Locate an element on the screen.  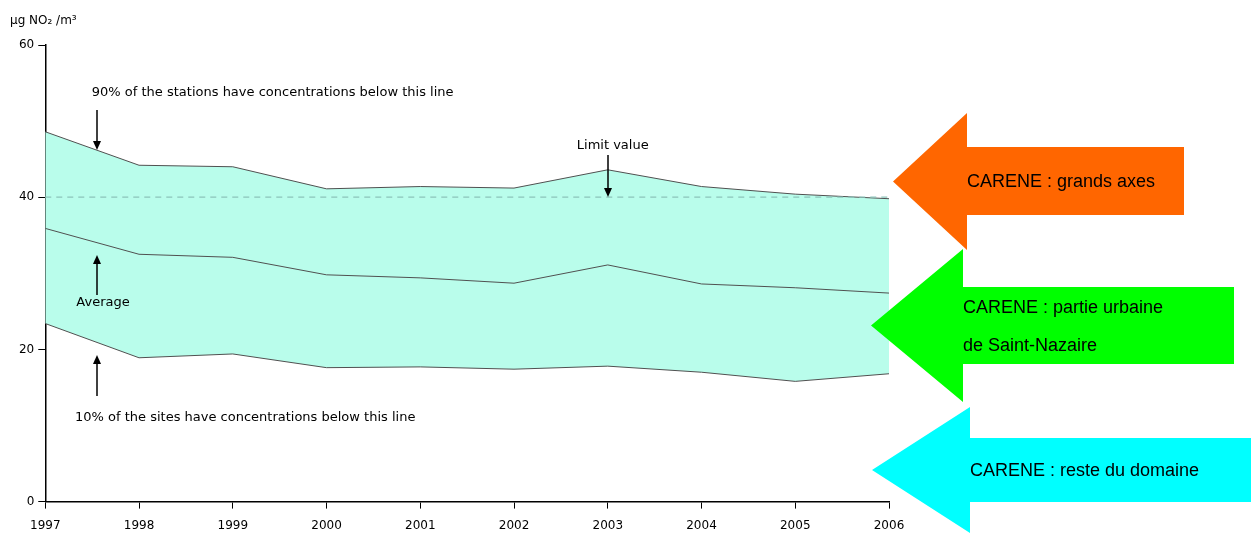
annotation: 90% of the stations have concentrations below this line is located at coordinates (272, 92).